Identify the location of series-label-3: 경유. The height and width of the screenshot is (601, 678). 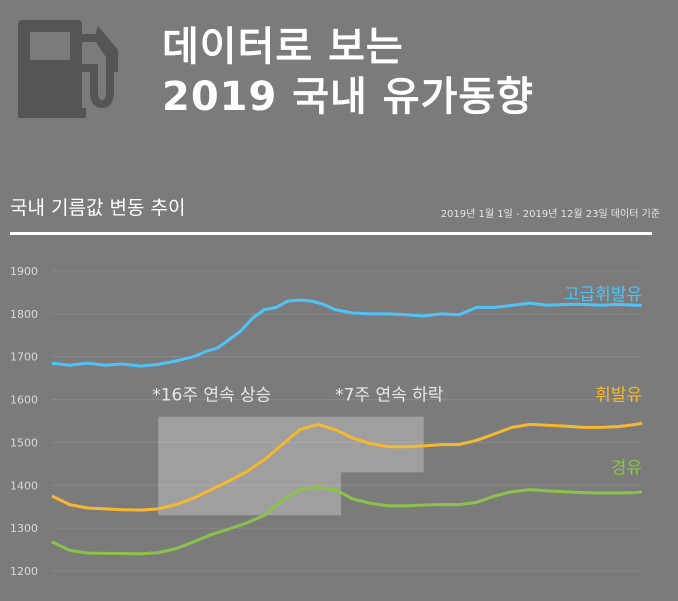
(626, 468).